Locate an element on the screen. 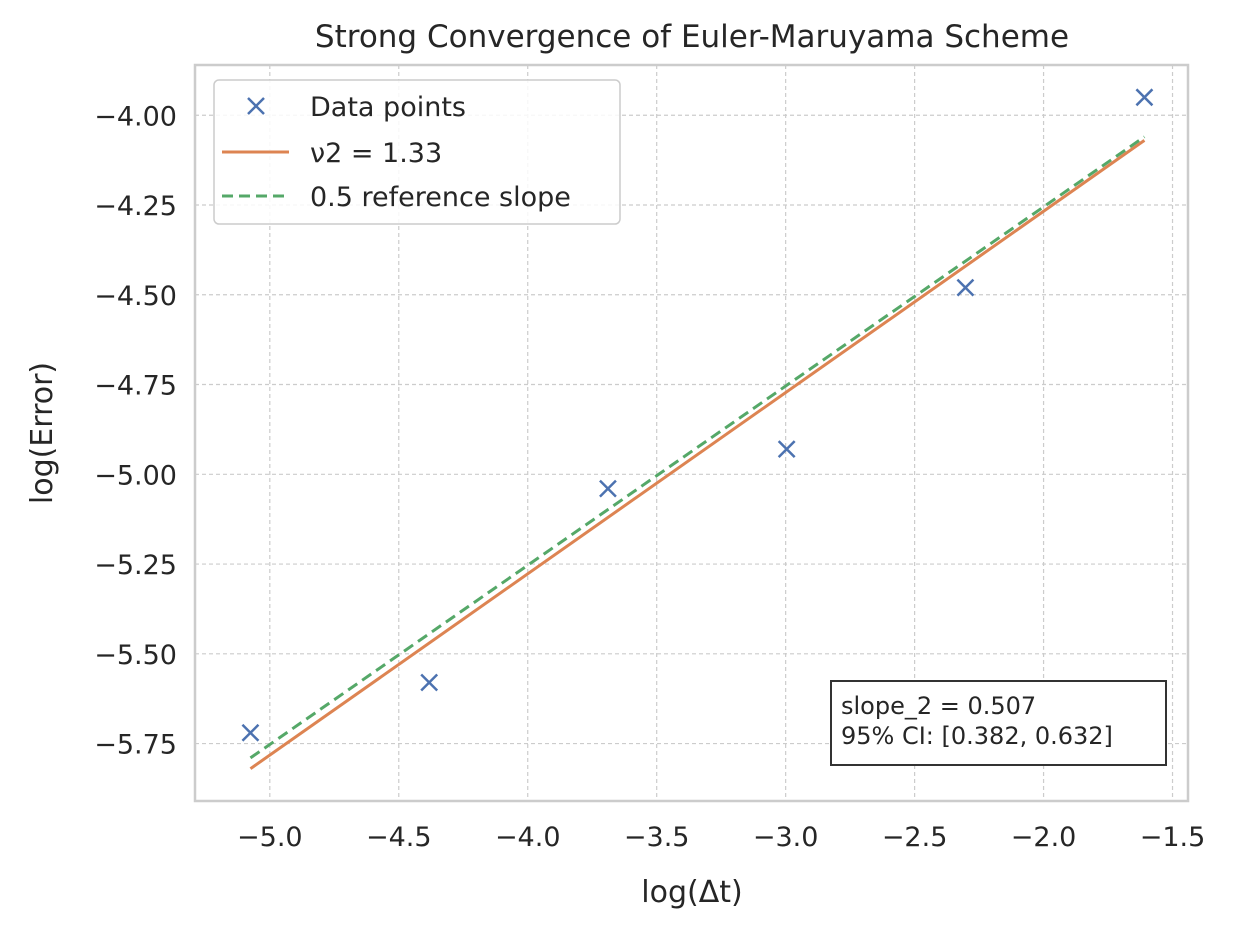 This screenshot has height=928, width=1234. y-axis-ticks: −4.00 −4.25 −4.50 −4.75 −5.00 −5.25 −5.50 −5.75 is located at coordinates (135, 430).